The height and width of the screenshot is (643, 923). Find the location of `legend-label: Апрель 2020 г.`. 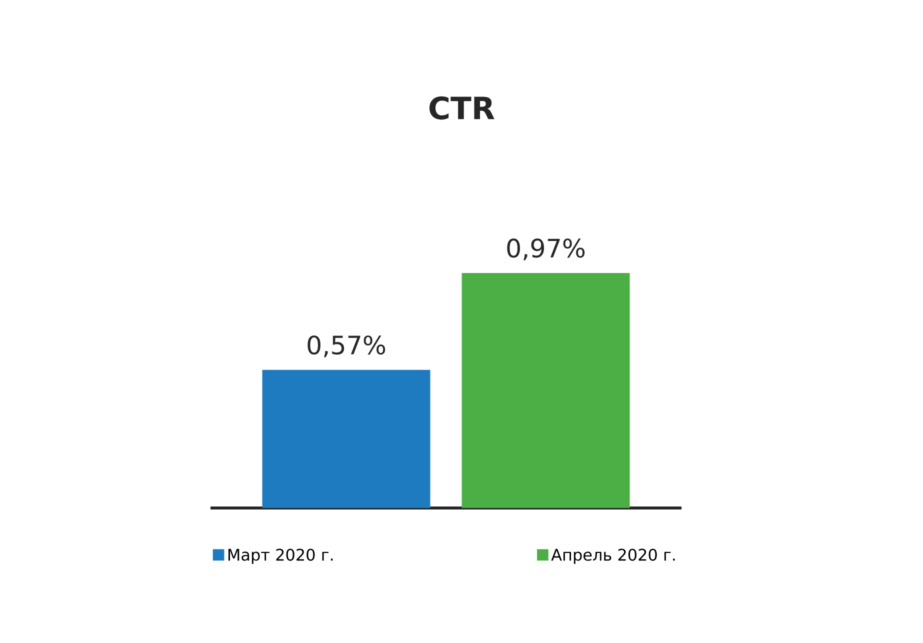

legend-label: Апрель 2020 г. is located at coordinates (613, 556).